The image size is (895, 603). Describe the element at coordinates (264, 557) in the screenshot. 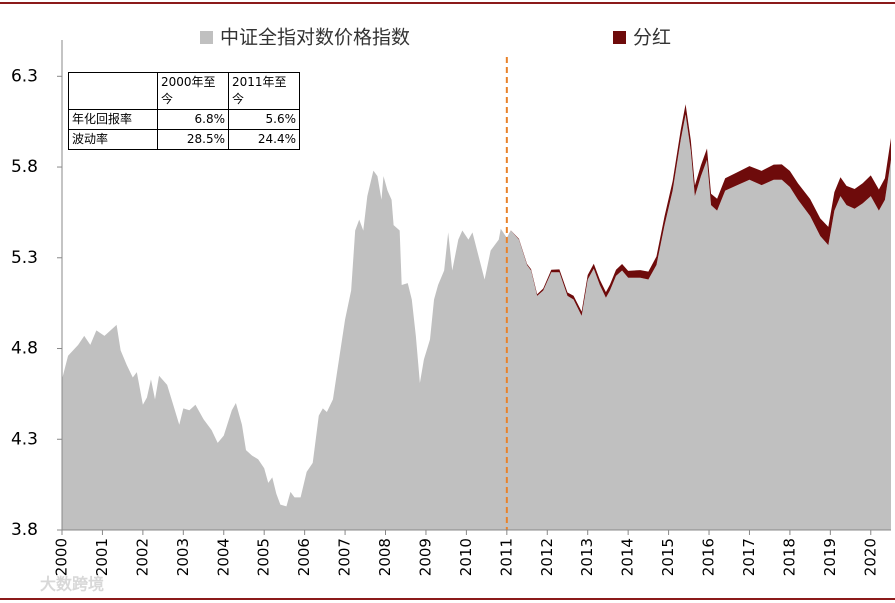

I see `x-tick-label: 2005` at that location.